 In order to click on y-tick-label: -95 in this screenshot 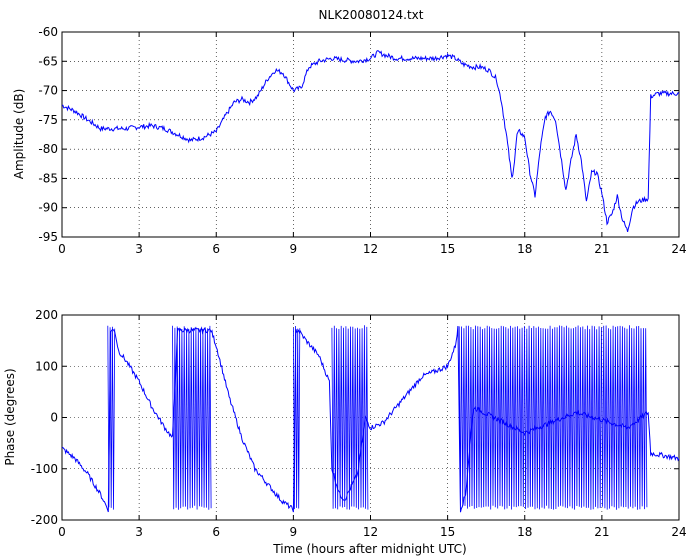, I will do `click(48, 237)`.